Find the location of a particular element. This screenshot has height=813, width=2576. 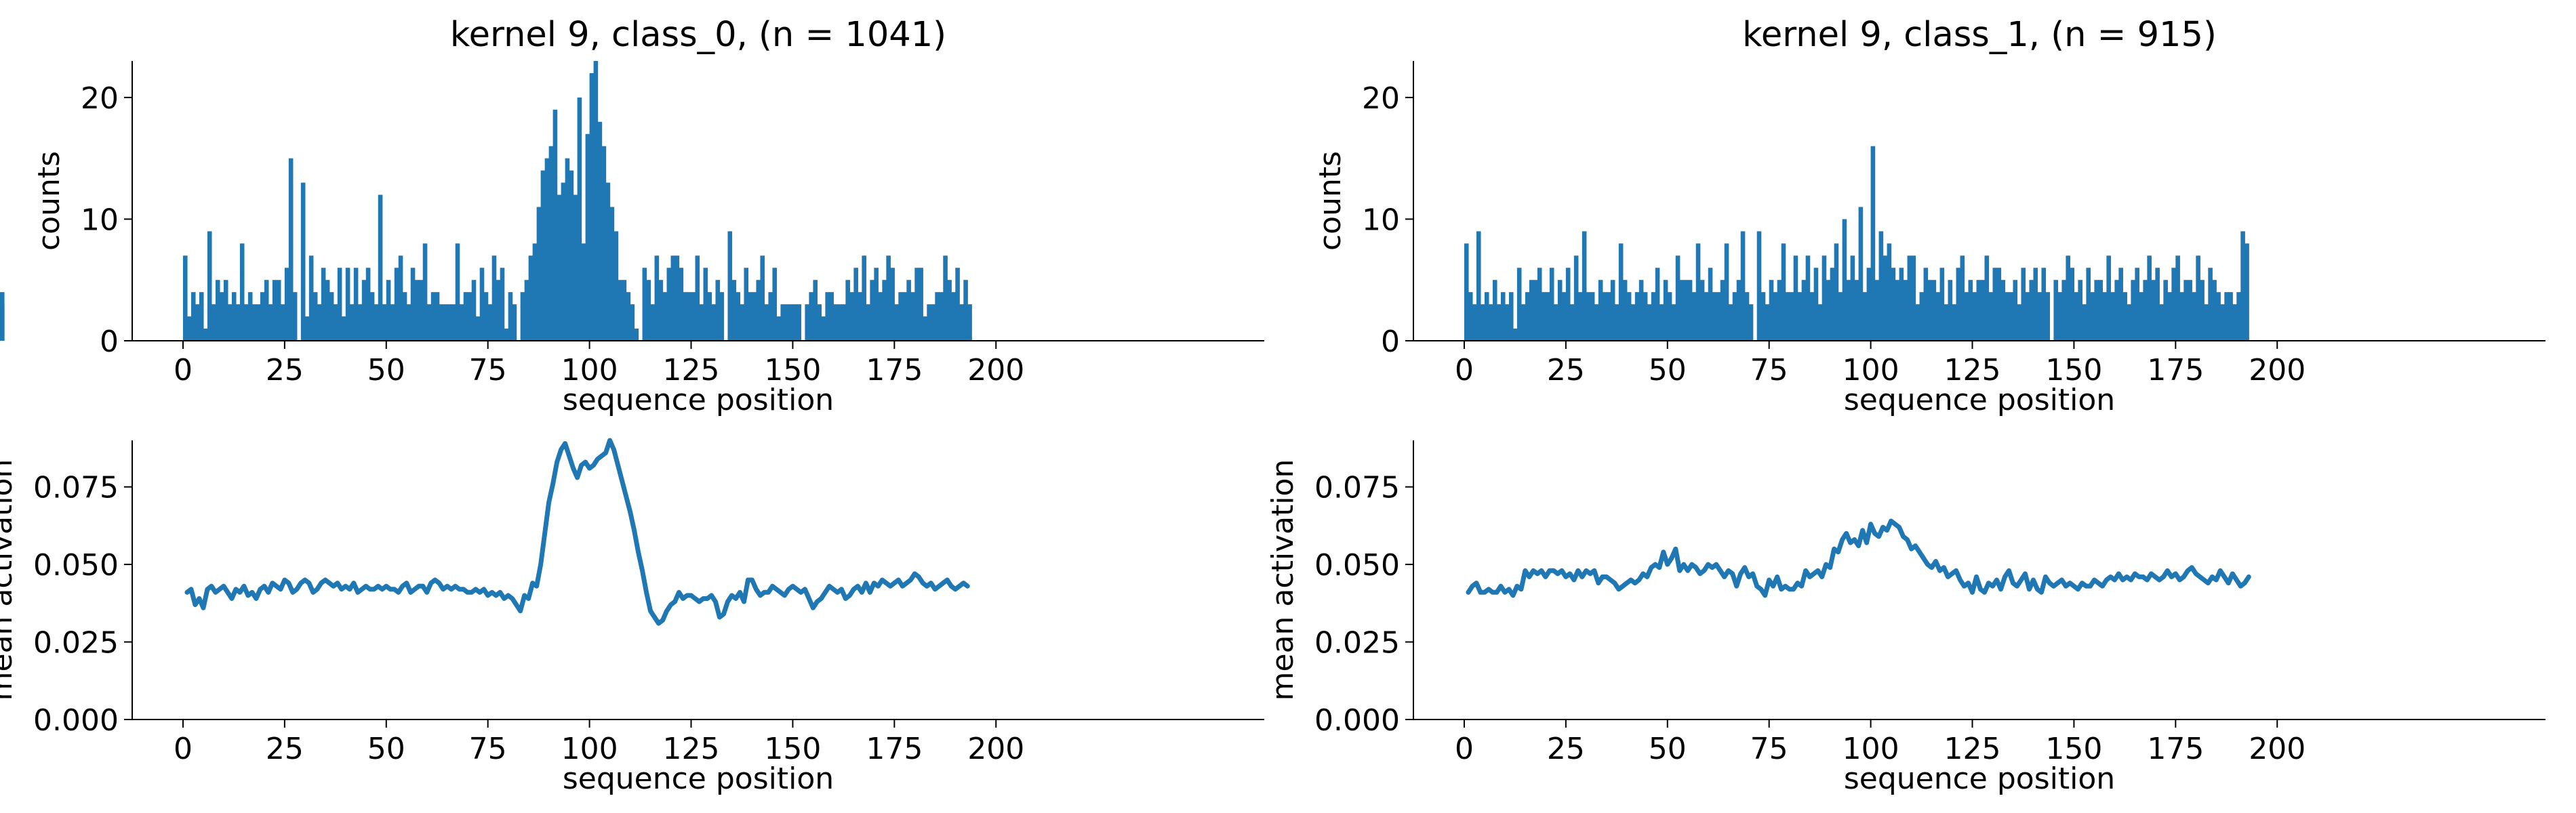

y-tick-label: 0.025 is located at coordinates (1357, 643).